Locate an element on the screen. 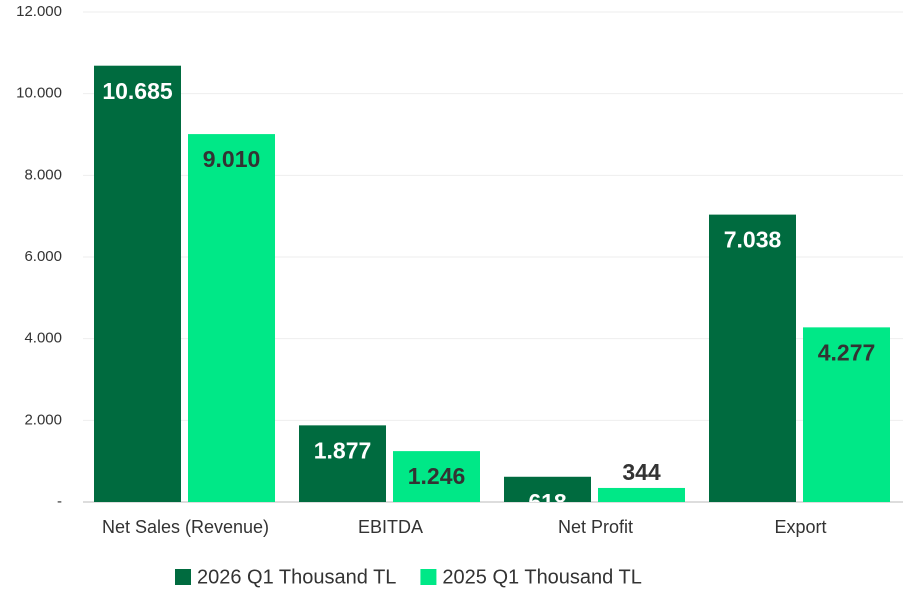 The height and width of the screenshot is (592, 903). y-tick-label: 8.000 is located at coordinates (43, 174).